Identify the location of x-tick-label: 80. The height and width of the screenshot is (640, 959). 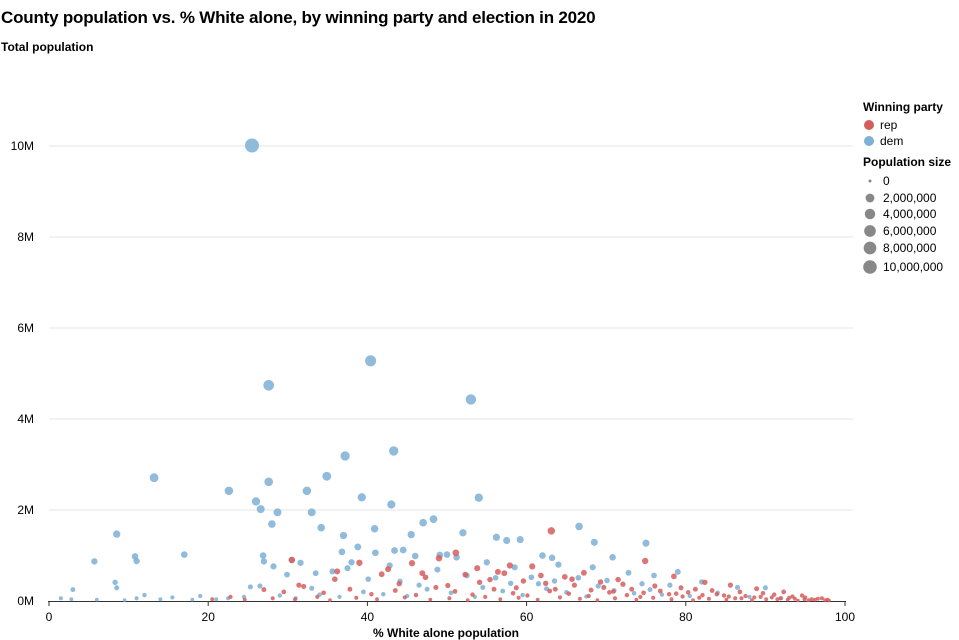
(686, 617).